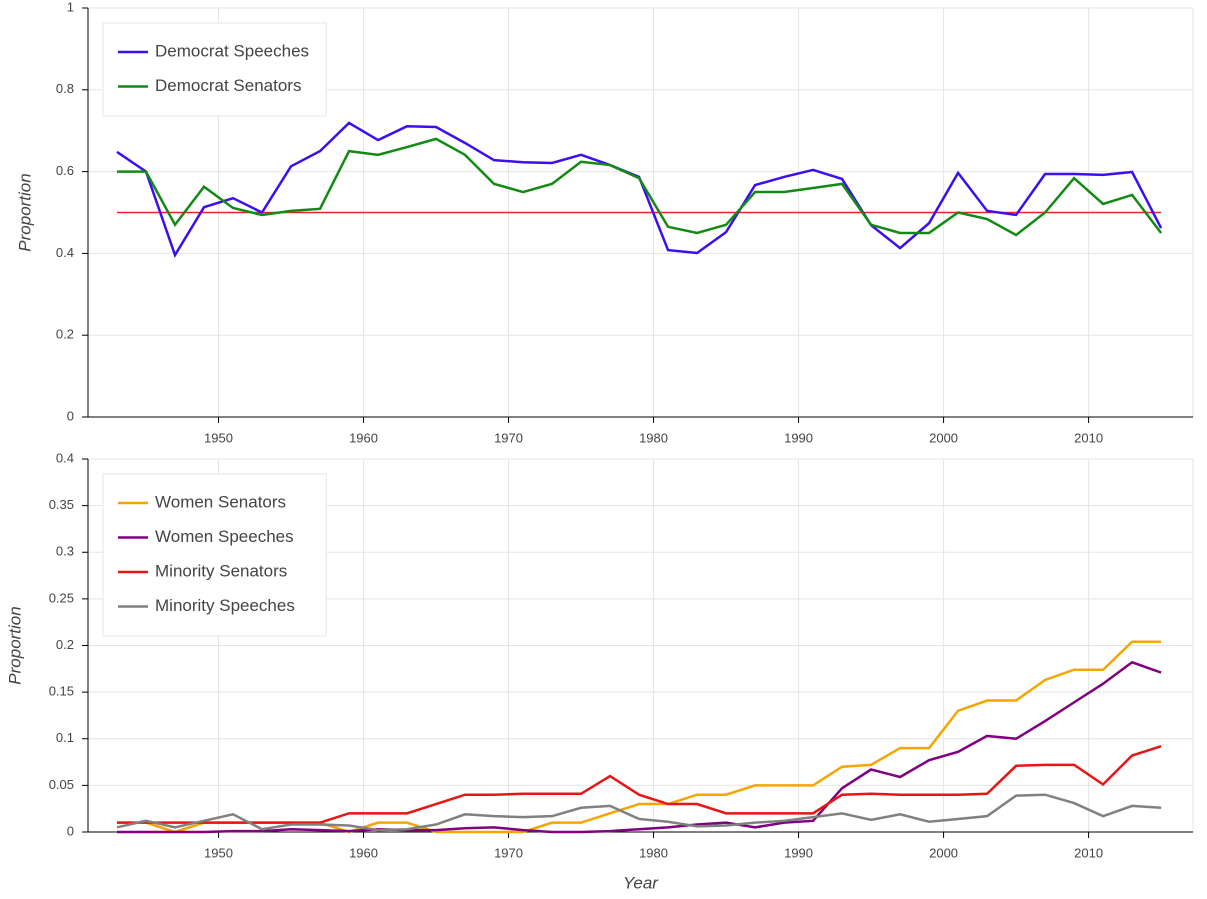 The width and height of the screenshot is (1207, 899). What do you see at coordinates (224, 536) in the screenshot?
I see `legend-label: Women Speeches` at bounding box center [224, 536].